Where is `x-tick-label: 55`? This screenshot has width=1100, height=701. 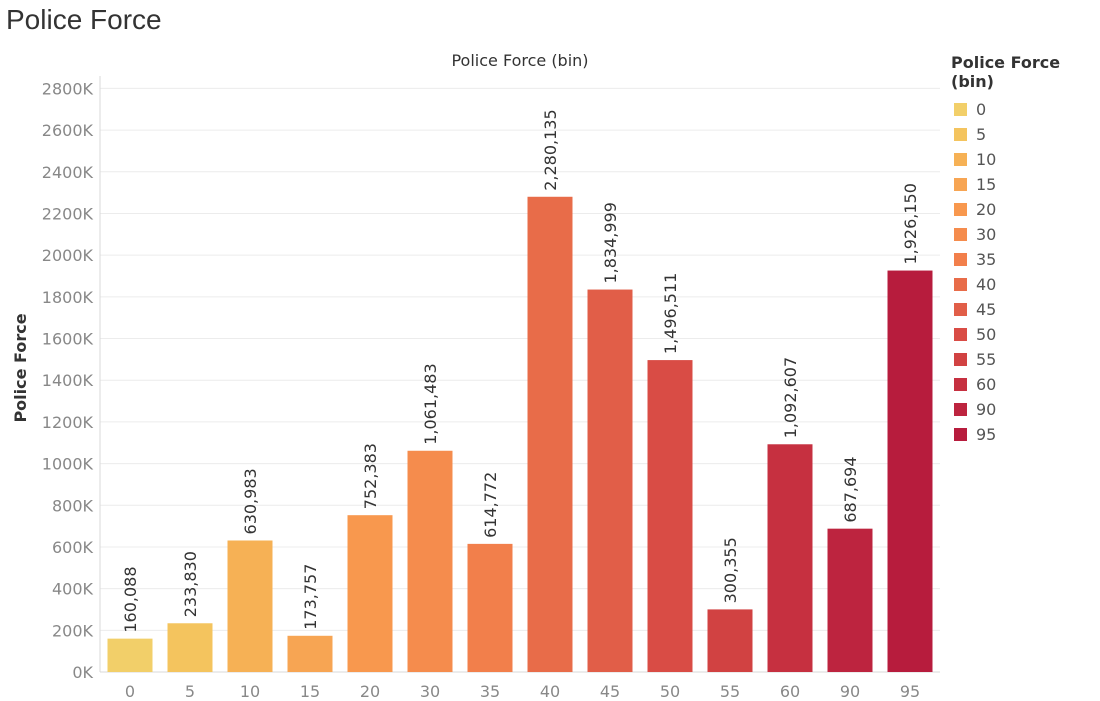
x-tick-label: 55 is located at coordinates (730, 691).